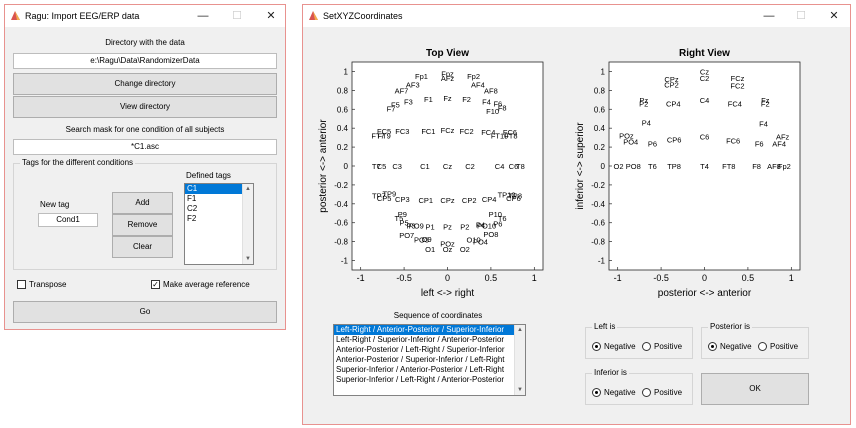  Describe the element at coordinates (421, 76) in the screenshot. I see `top-view-electrode-label: Fp1` at that location.